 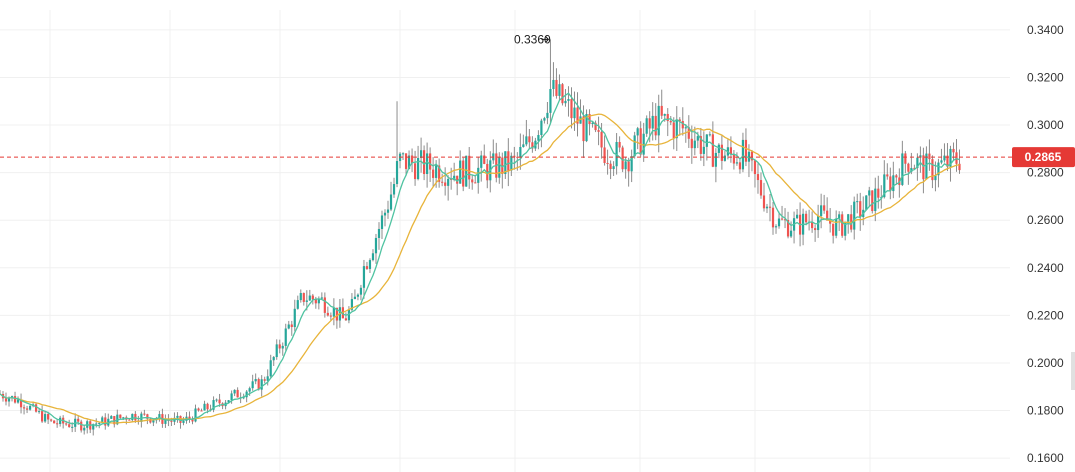 I want to click on y-tick-label: 0.2400, so click(x=1045, y=268).